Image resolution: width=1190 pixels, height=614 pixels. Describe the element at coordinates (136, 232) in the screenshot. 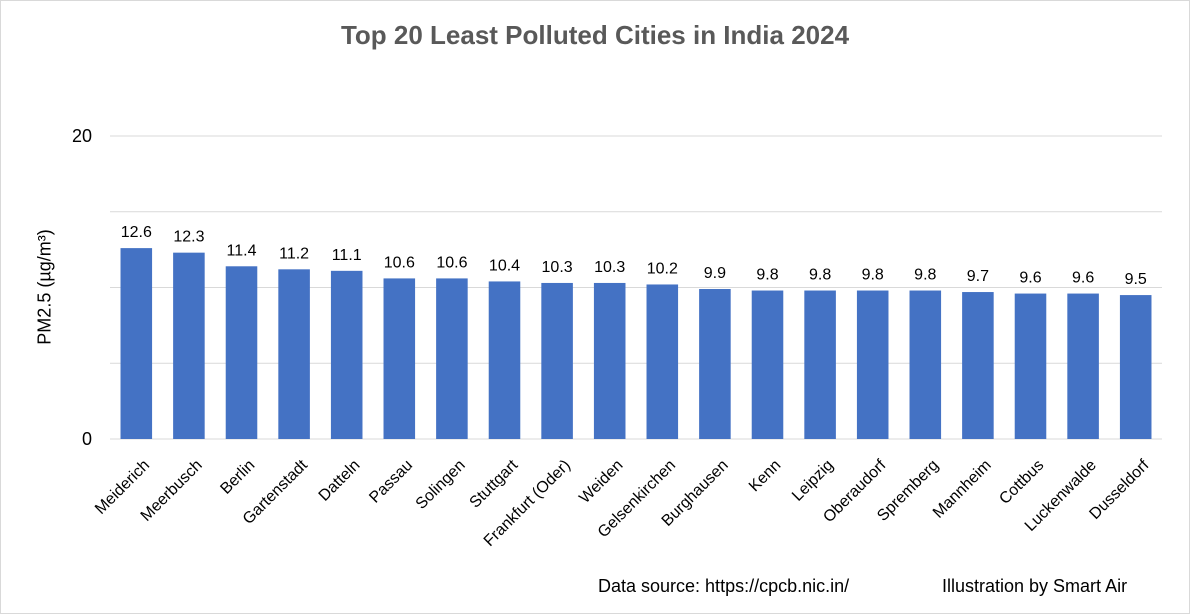

I see `data-label: 12.6` at that location.